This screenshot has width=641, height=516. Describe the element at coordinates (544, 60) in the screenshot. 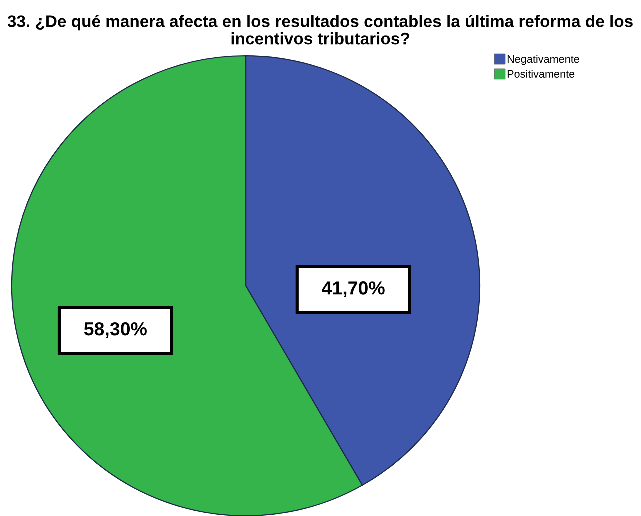

I see `legend-label: Negativamente` at that location.